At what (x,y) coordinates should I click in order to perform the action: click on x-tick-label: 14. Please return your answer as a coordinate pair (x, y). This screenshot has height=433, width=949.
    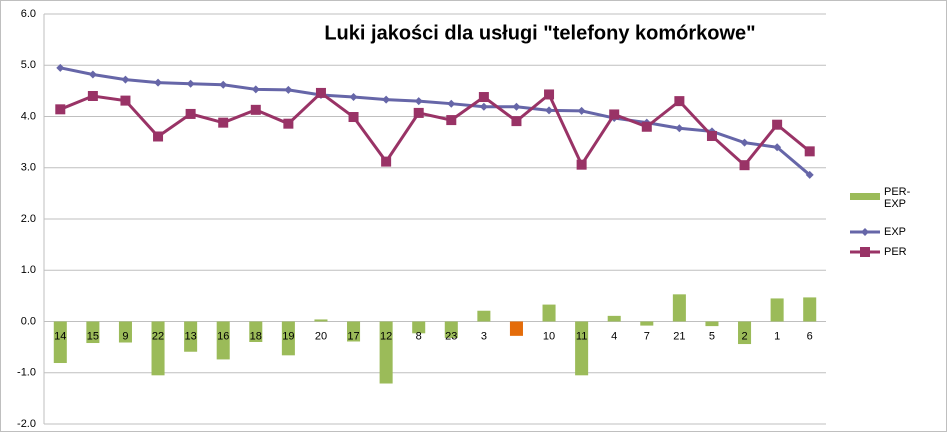
    Looking at the image, I should click on (60, 336).